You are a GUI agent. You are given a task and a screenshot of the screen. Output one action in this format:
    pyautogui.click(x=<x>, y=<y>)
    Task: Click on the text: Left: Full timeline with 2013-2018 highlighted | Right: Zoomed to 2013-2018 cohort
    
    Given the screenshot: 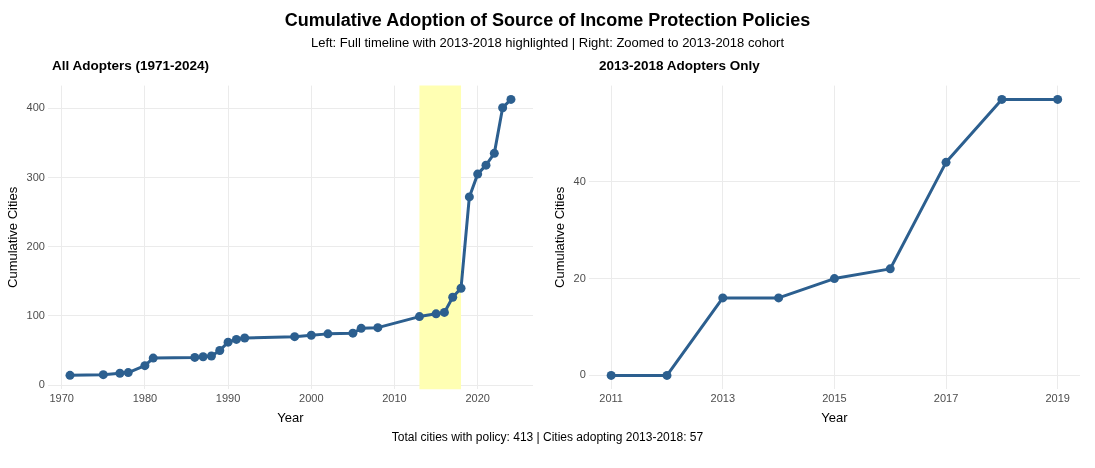 What is the action you would take?
    pyautogui.click(x=547, y=42)
    